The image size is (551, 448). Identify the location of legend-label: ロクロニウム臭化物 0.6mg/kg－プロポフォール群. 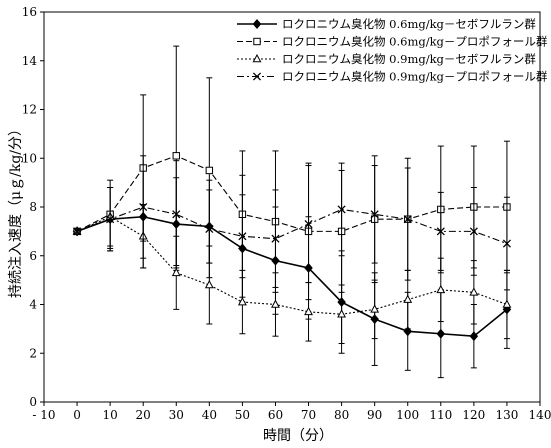
(415, 42).